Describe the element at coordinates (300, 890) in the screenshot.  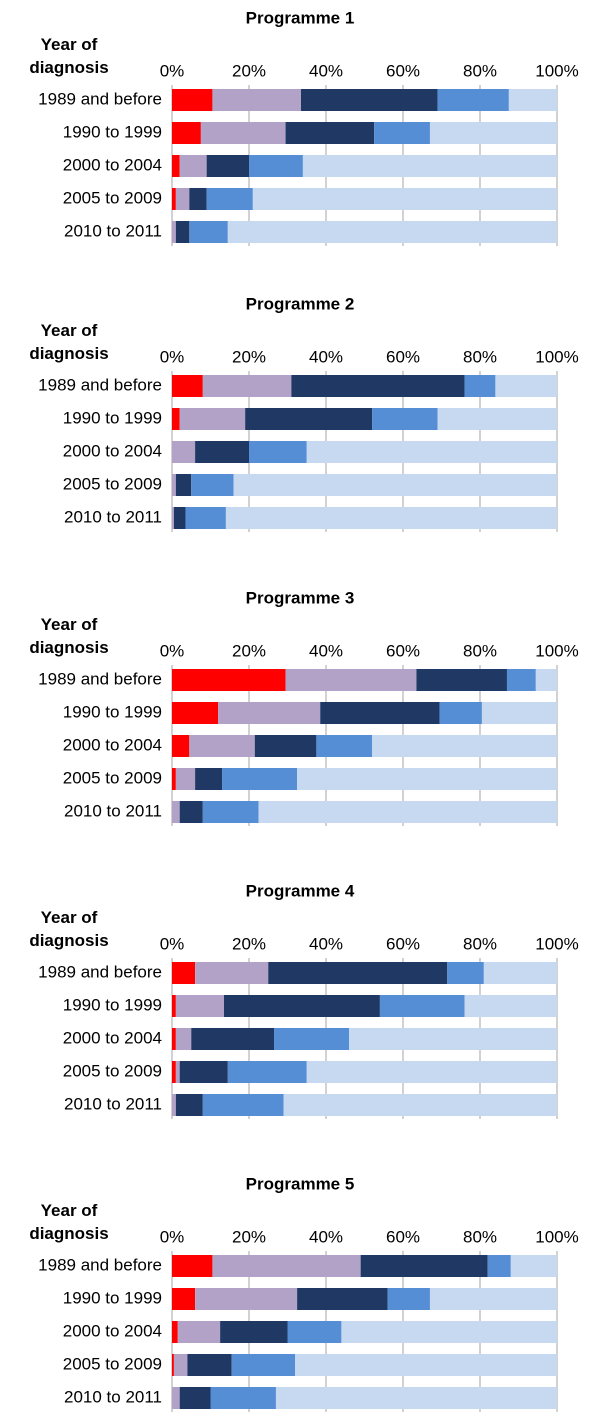
I see `chart-title: Programme 4` at that location.